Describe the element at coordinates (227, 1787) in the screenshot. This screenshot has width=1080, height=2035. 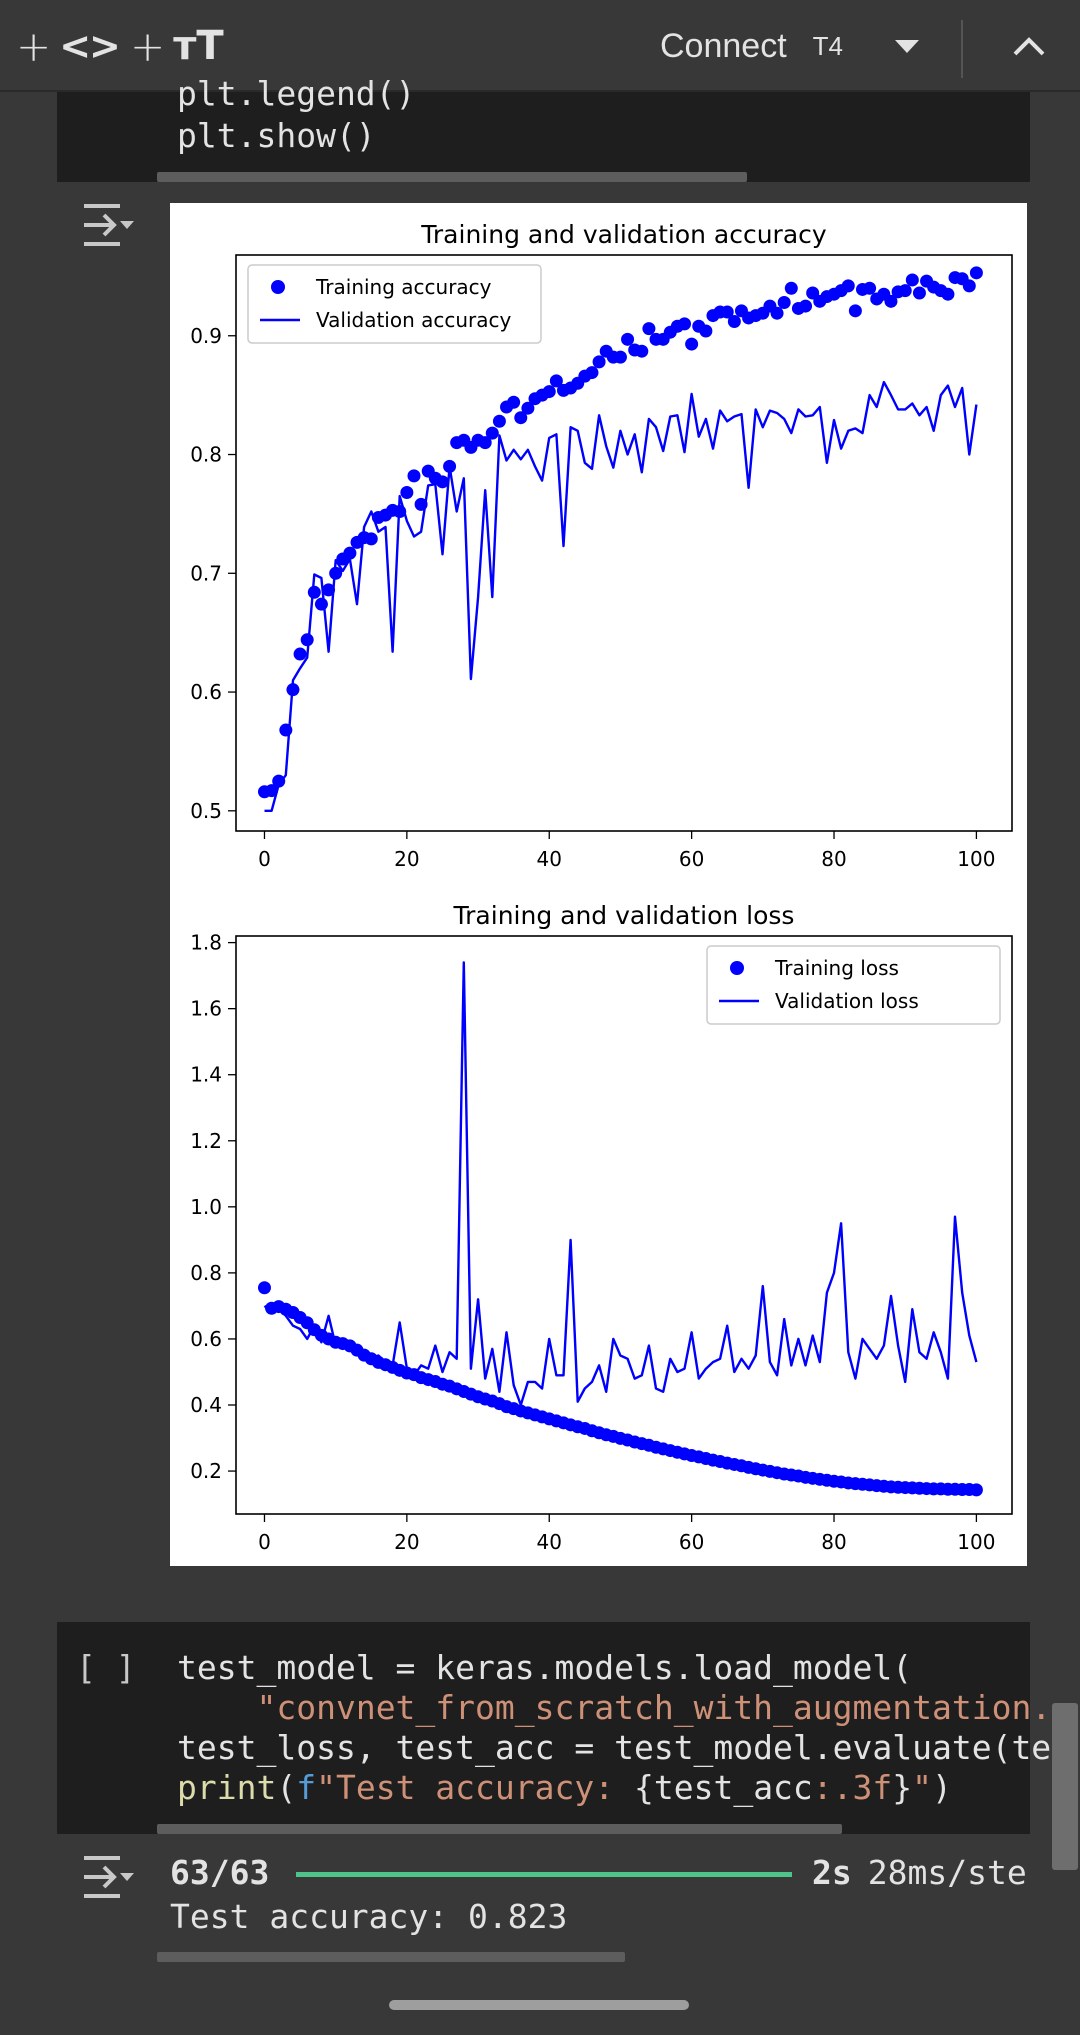
I see `code-function: print` at that location.